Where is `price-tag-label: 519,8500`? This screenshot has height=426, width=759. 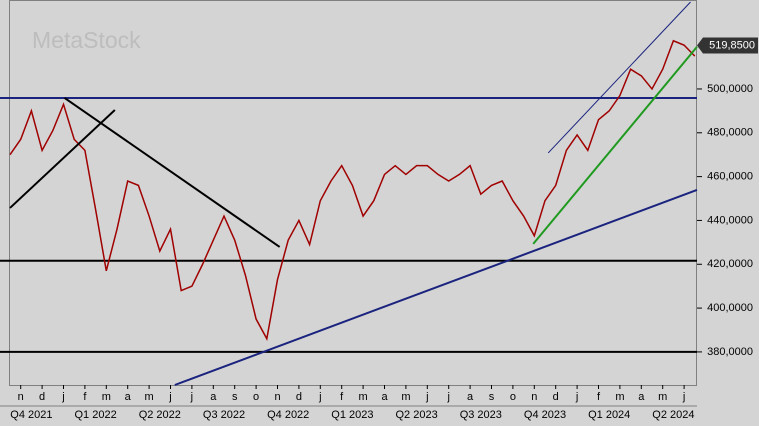
price-tag-label: 519,8500 is located at coordinates (732, 45).